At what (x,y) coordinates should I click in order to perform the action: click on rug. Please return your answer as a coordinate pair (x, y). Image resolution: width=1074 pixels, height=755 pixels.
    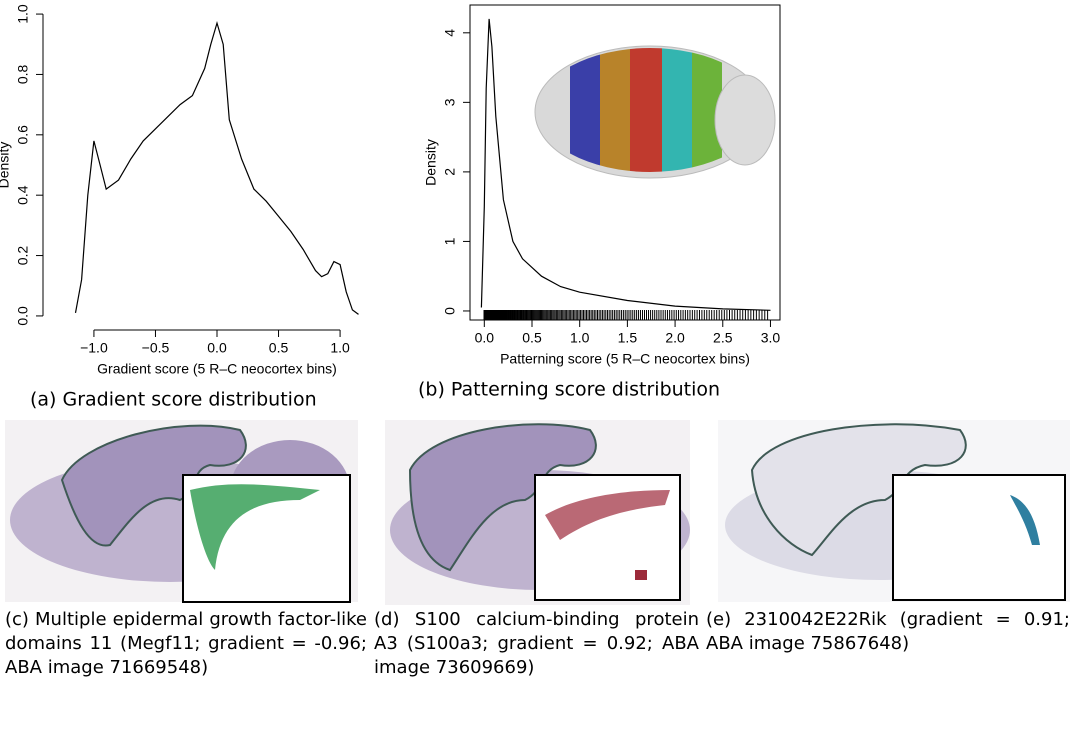
    Looking at the image, I should click on (626, 315).